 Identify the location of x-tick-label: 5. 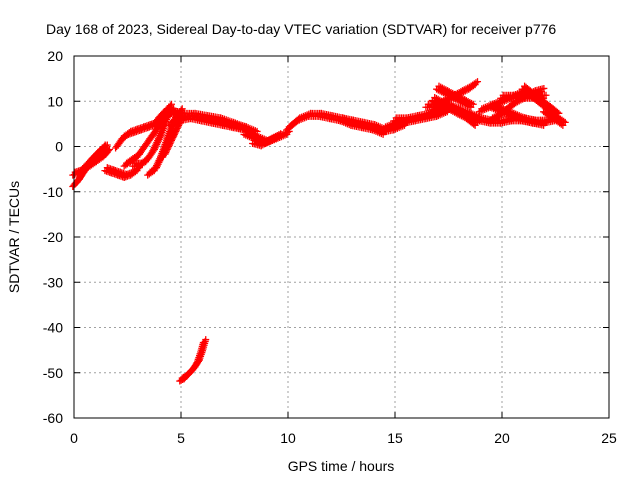
(181, 438).